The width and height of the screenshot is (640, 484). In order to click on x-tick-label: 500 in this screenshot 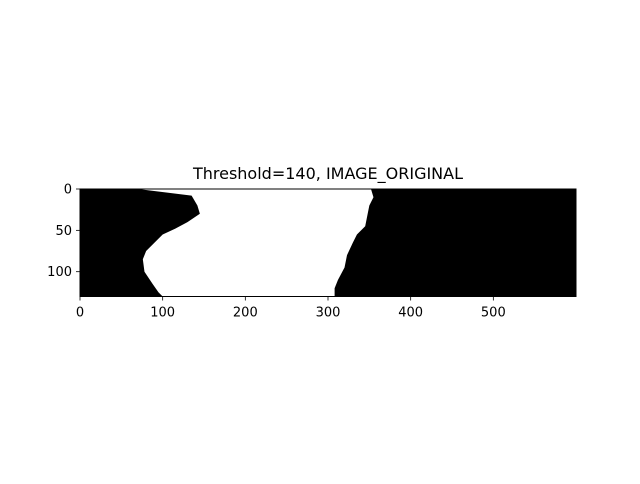, I will do `click(493, 313)`.